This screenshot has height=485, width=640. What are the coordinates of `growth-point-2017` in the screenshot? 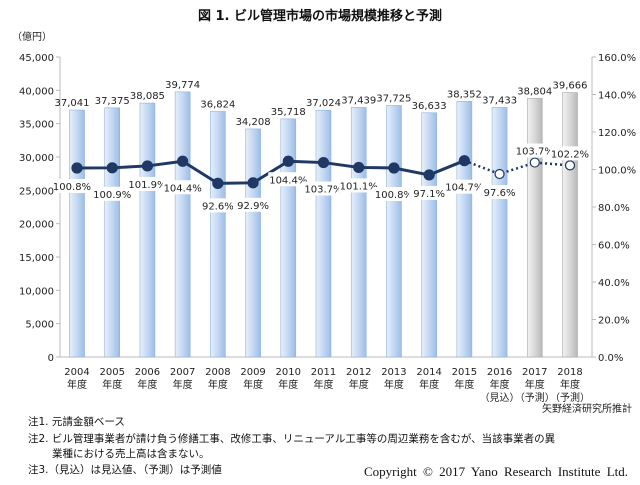 It's located at (534, 162).